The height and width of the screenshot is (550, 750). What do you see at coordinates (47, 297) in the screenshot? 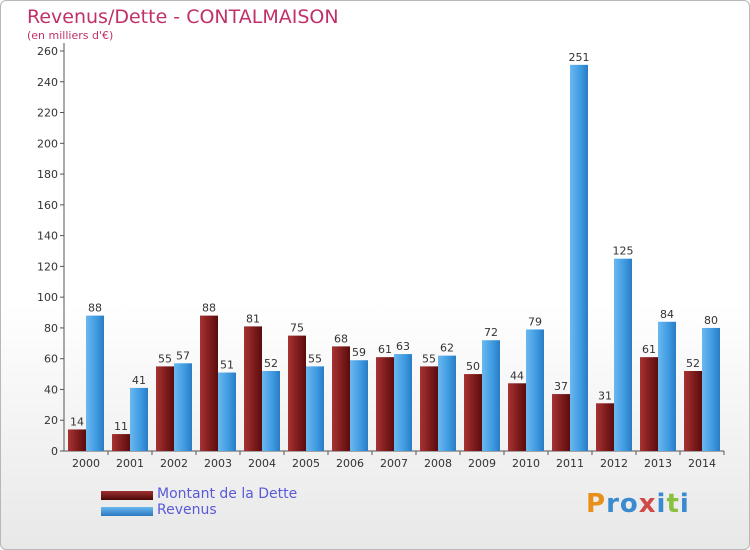
I see `y-tick-label: 100` at bounding box center [47, 297].